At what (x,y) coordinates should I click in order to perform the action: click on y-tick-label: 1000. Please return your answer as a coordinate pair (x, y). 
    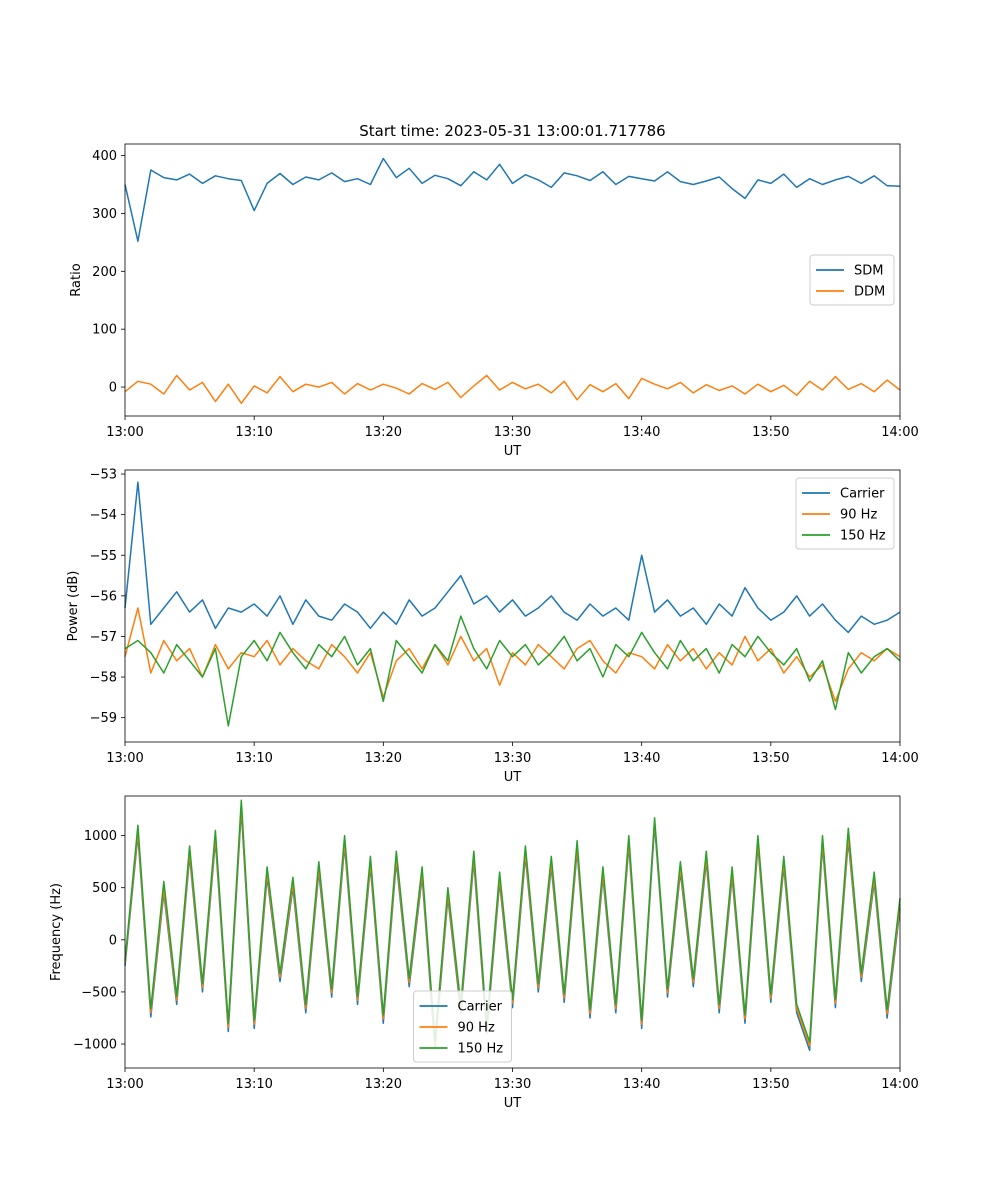
    Looking at the image, I should click on (100, 836).